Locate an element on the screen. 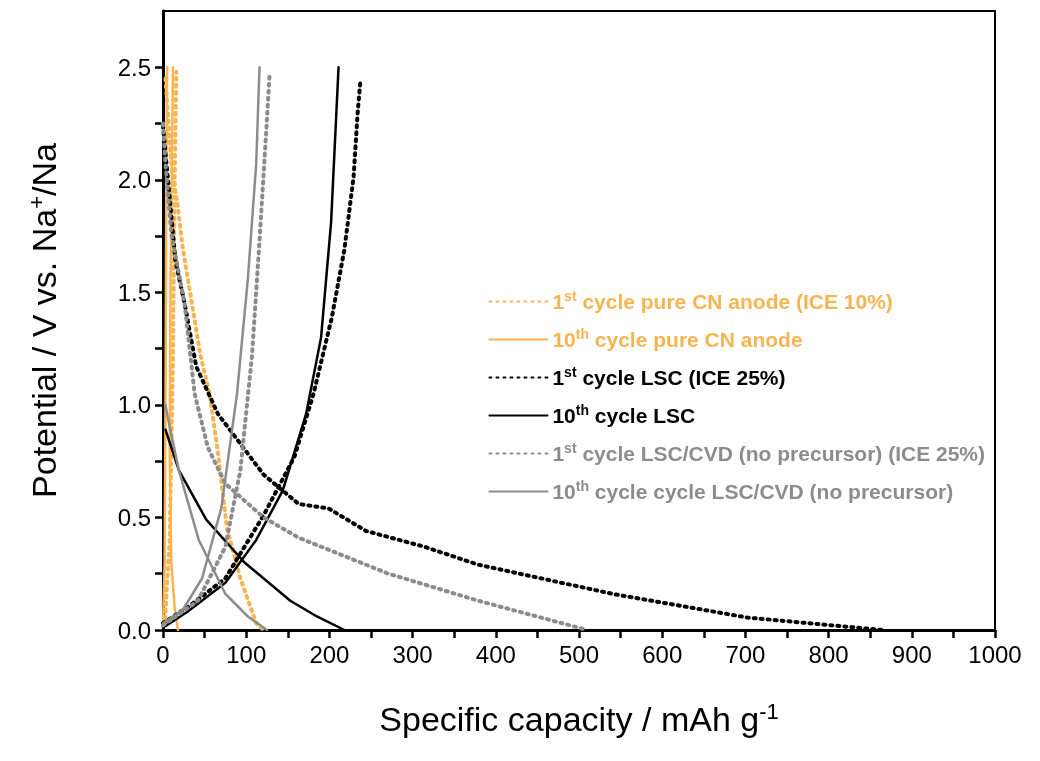 Image resolution: width=1040 pixels, height=761 pixels. x-tick-label: 600 is located at coordinates (662, 654).